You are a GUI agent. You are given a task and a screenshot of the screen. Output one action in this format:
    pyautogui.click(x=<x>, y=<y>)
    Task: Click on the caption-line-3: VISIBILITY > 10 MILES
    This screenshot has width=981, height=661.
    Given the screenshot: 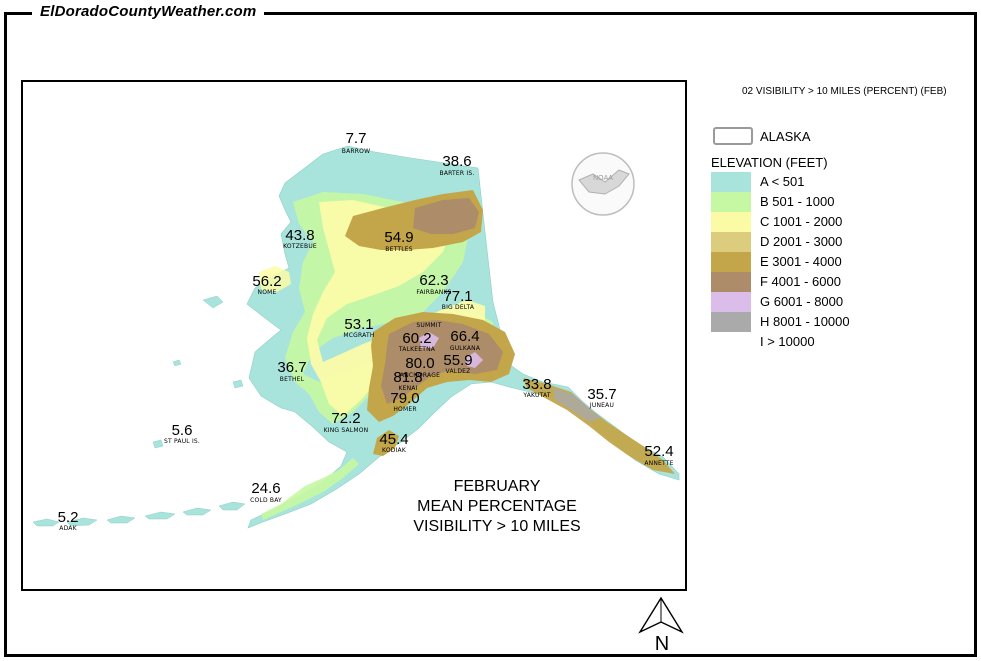 What is the action you would take?
    pyautogui.click(x=497, y=526)
    